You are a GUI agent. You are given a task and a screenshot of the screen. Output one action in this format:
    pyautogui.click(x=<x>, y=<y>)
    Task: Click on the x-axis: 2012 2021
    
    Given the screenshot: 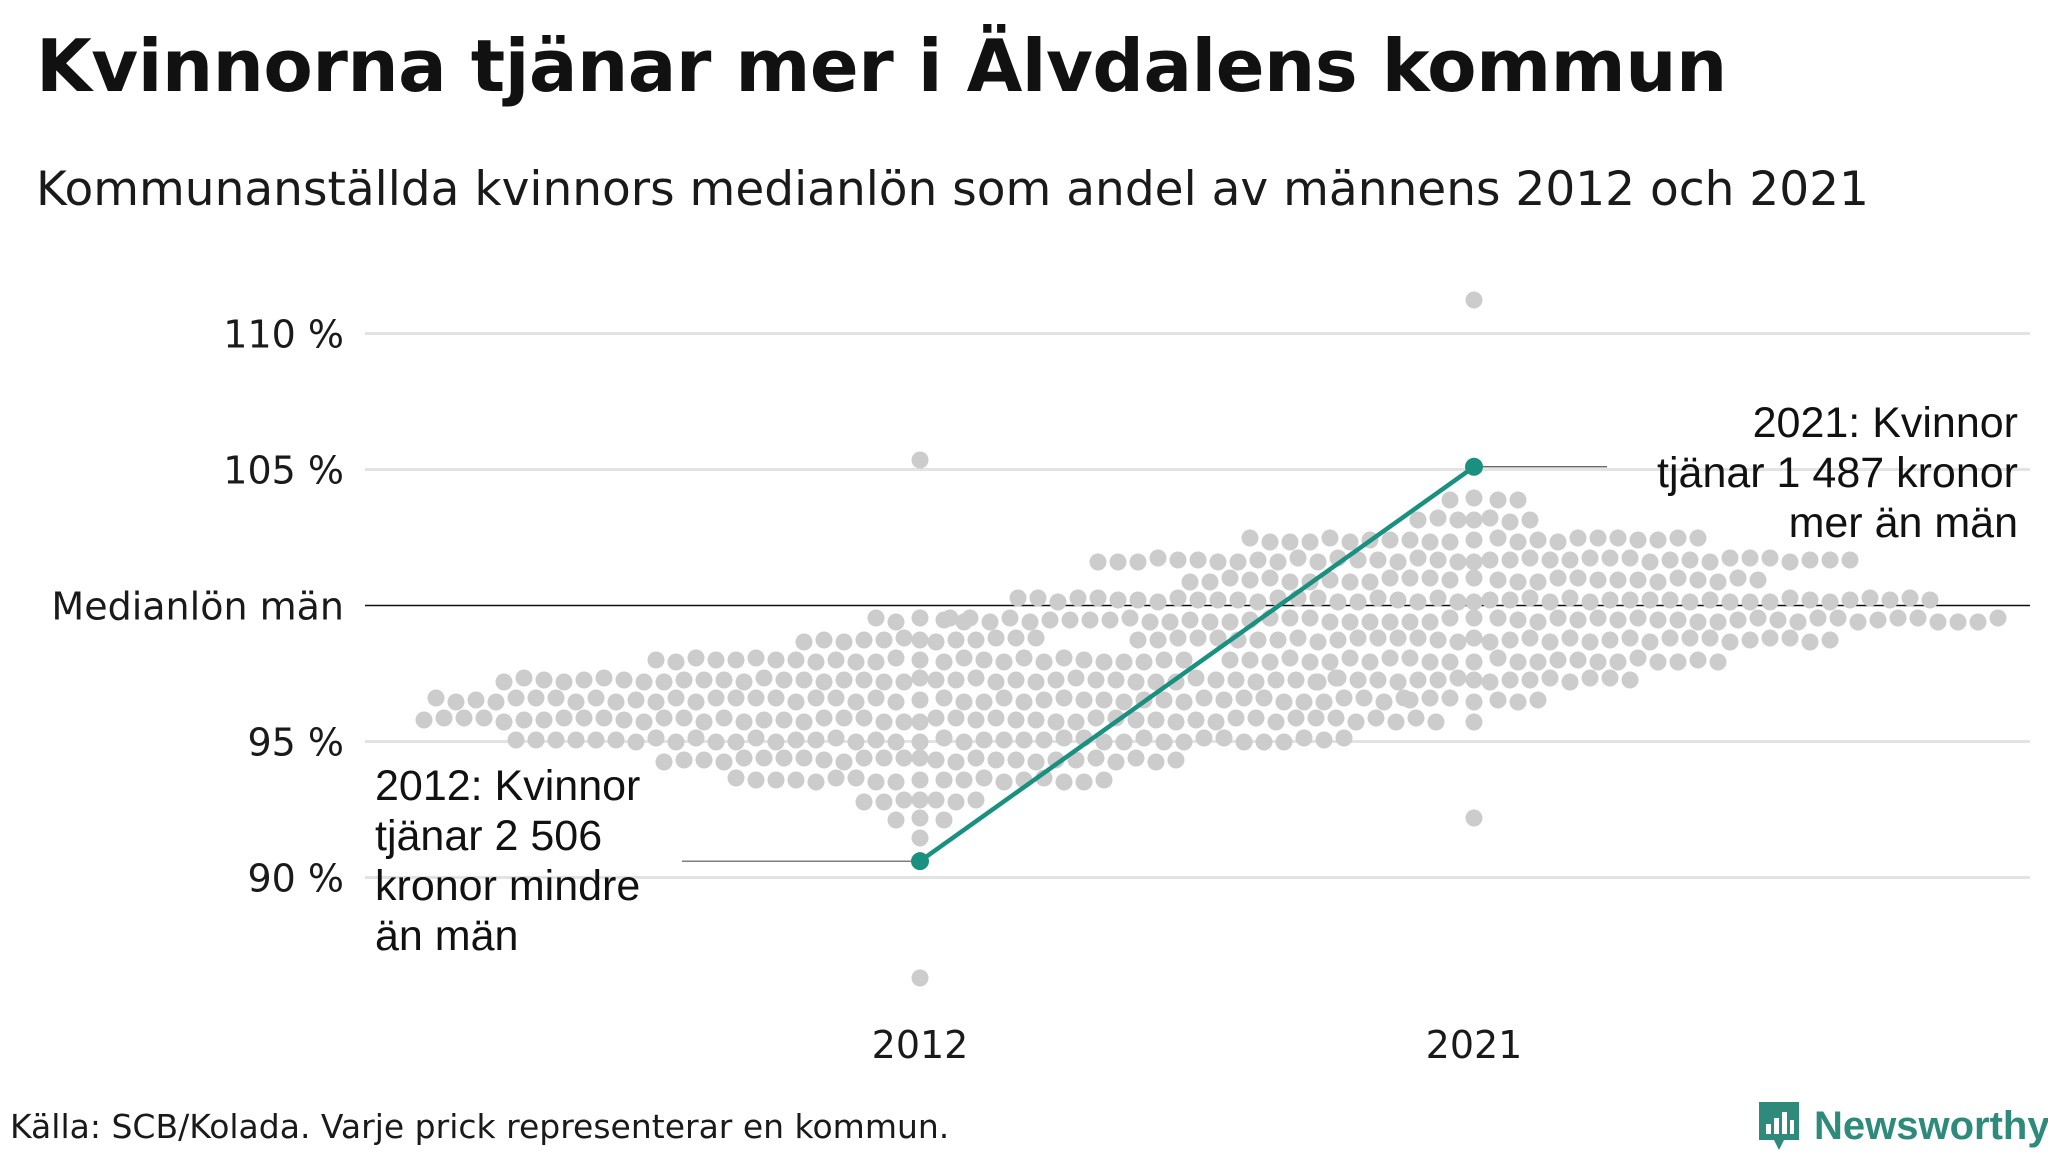 What is the action you would take?
    pyautogui.click(x=1197, y=1045)
    